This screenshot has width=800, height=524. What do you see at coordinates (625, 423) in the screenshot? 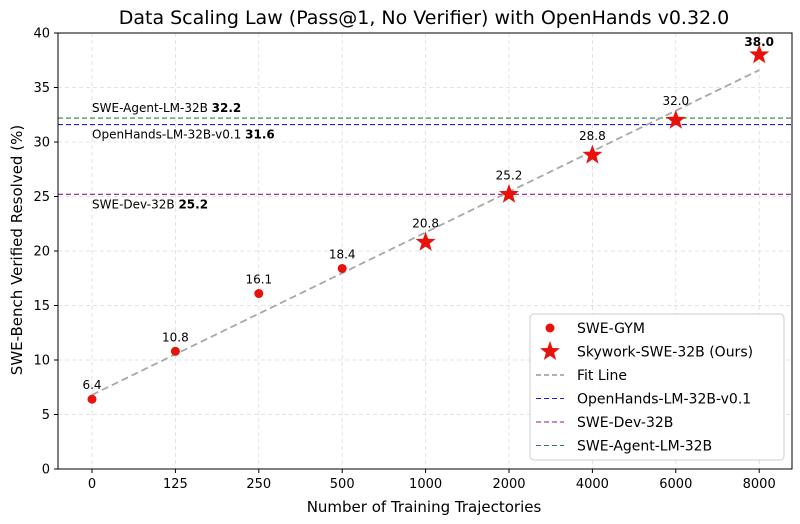
I see `legend-label: SWE-Dev-32B` at bounding box center [625, 423].